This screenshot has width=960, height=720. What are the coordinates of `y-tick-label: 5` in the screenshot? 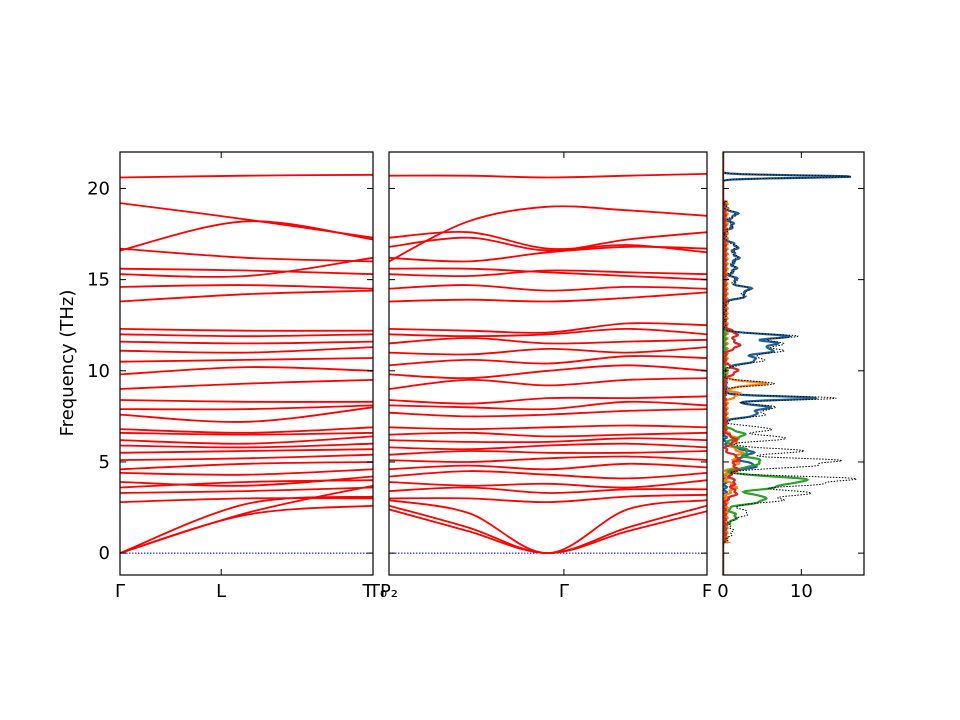 It's located at (104, 462).